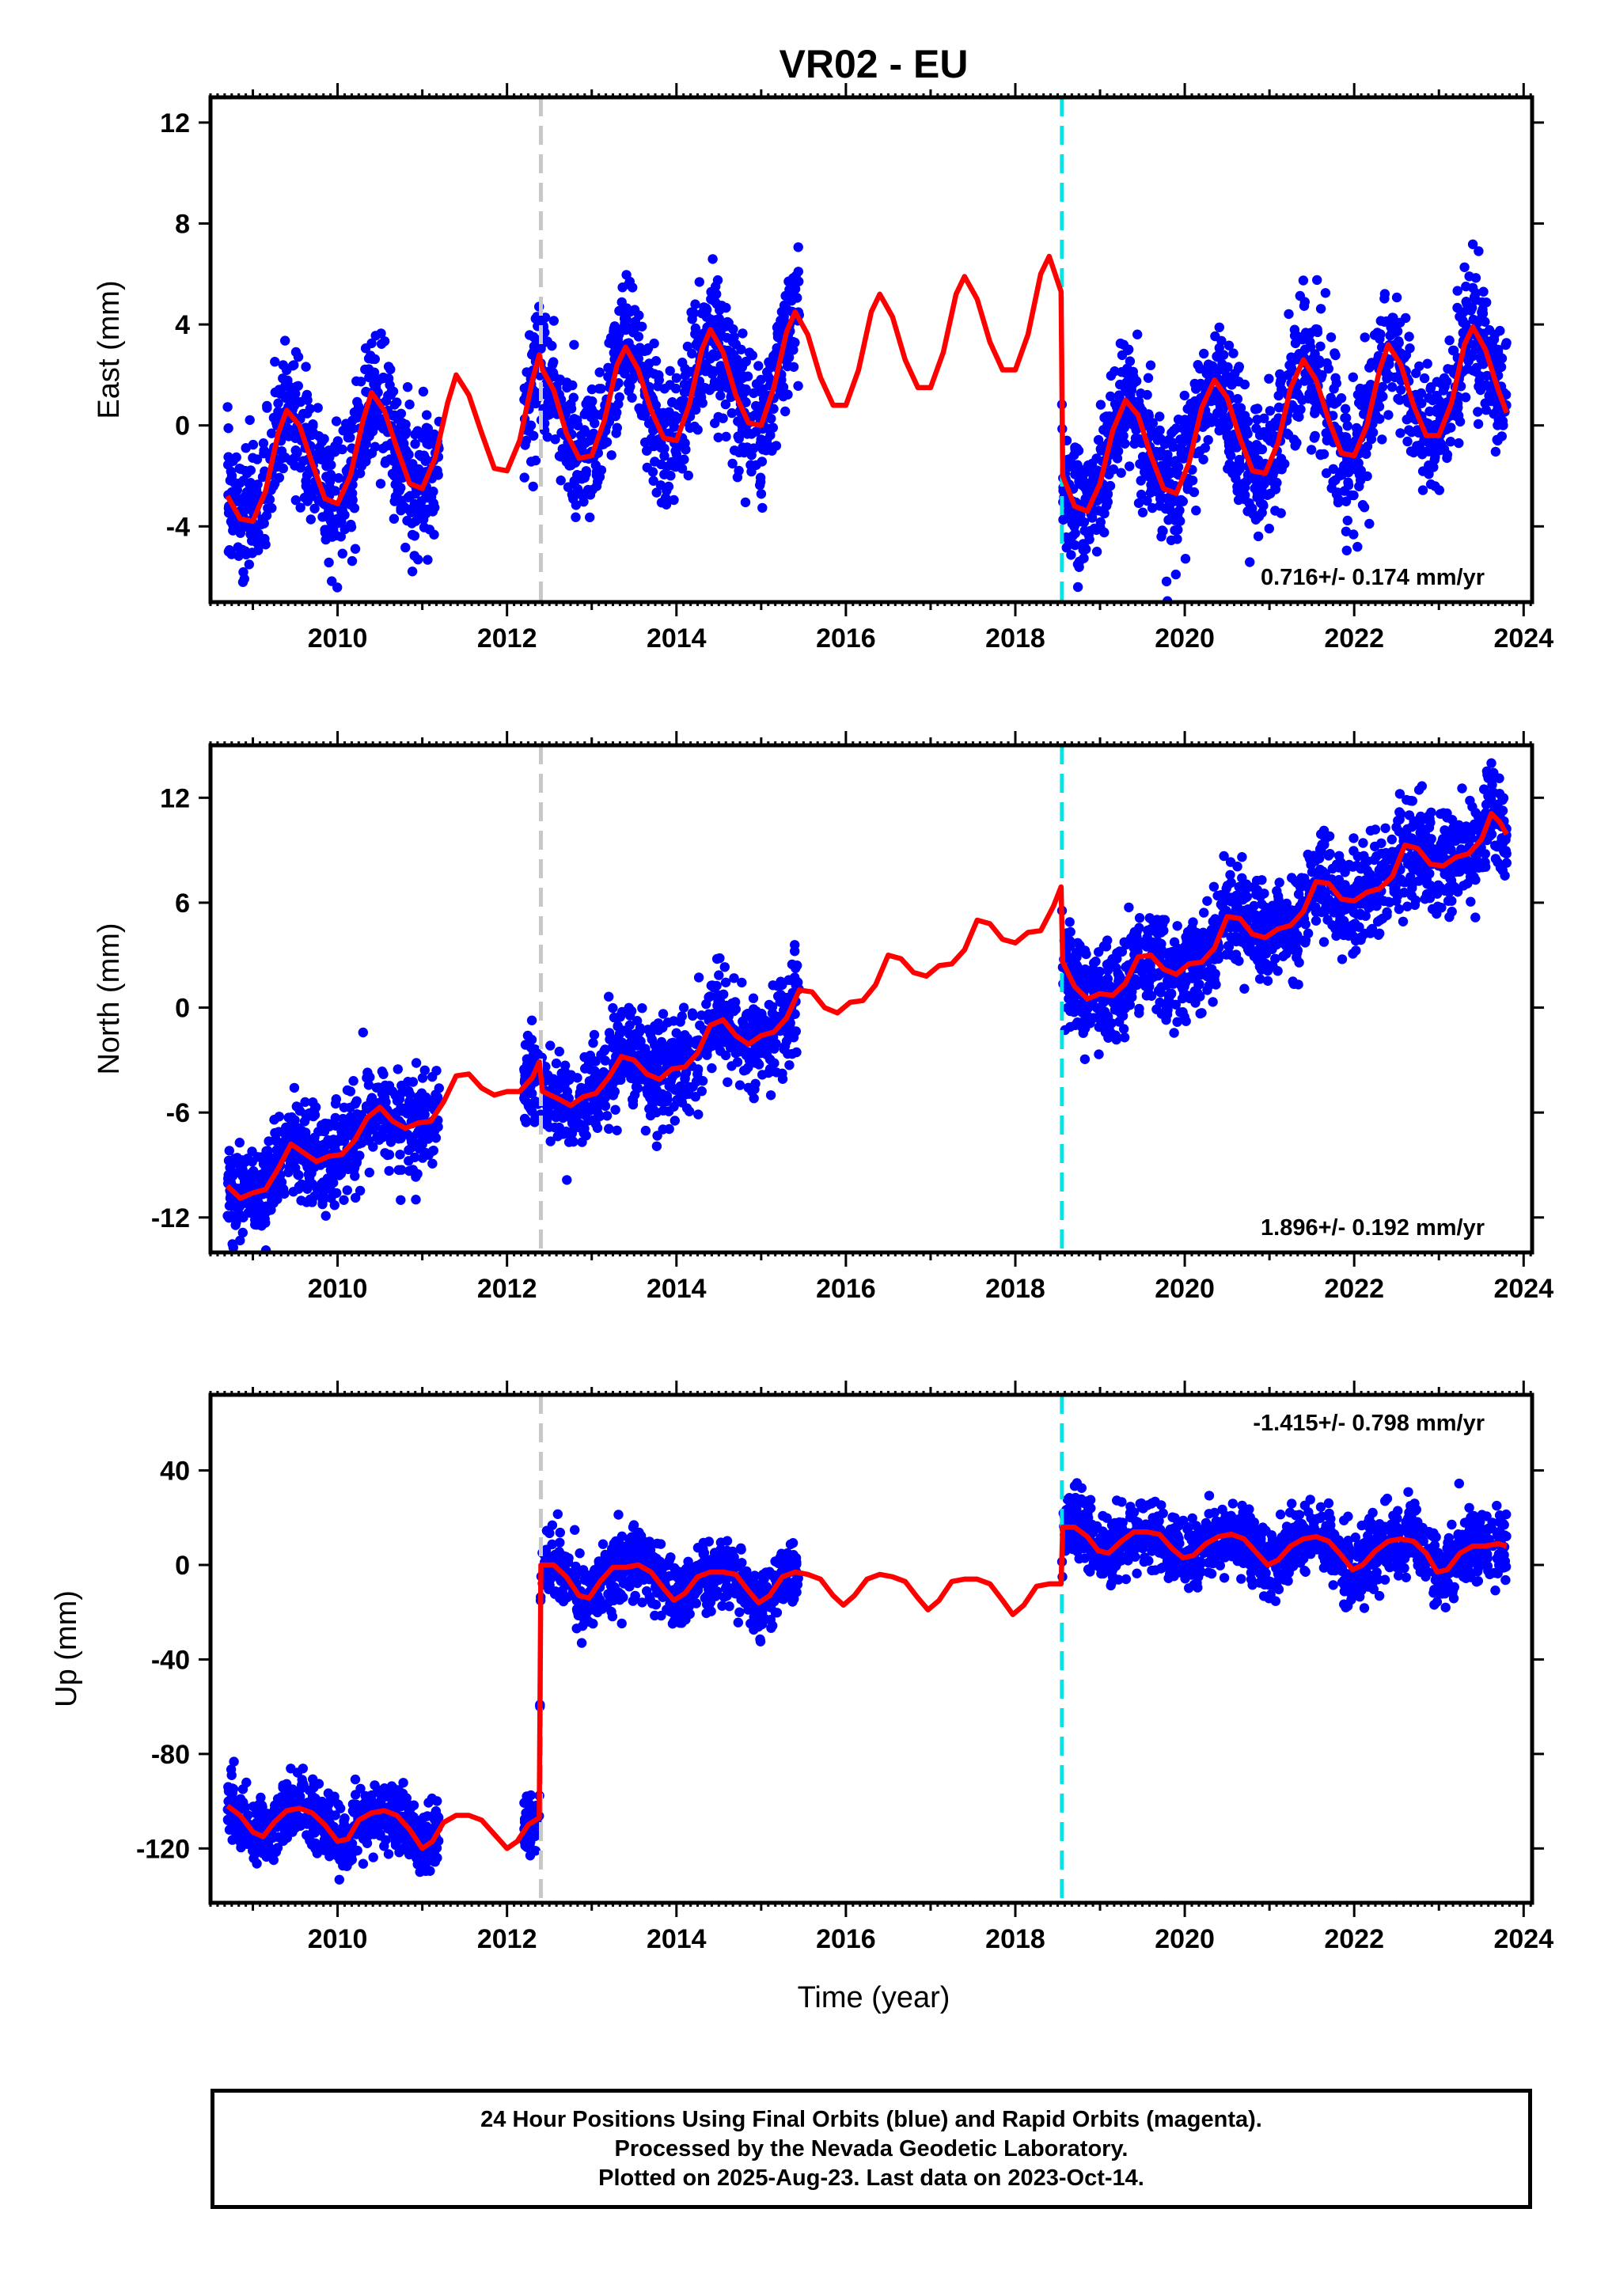 The width and height of the screenshot is (1597, 2296). I want to click on east-y-axis-label: East (mm), so click(109, 349).